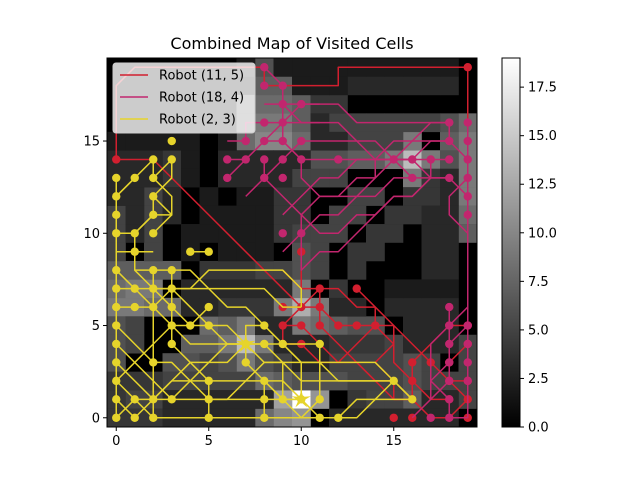 This screenshot has height=480, width=640. I want to click on x-tick-label: 5, so click(209, 441).